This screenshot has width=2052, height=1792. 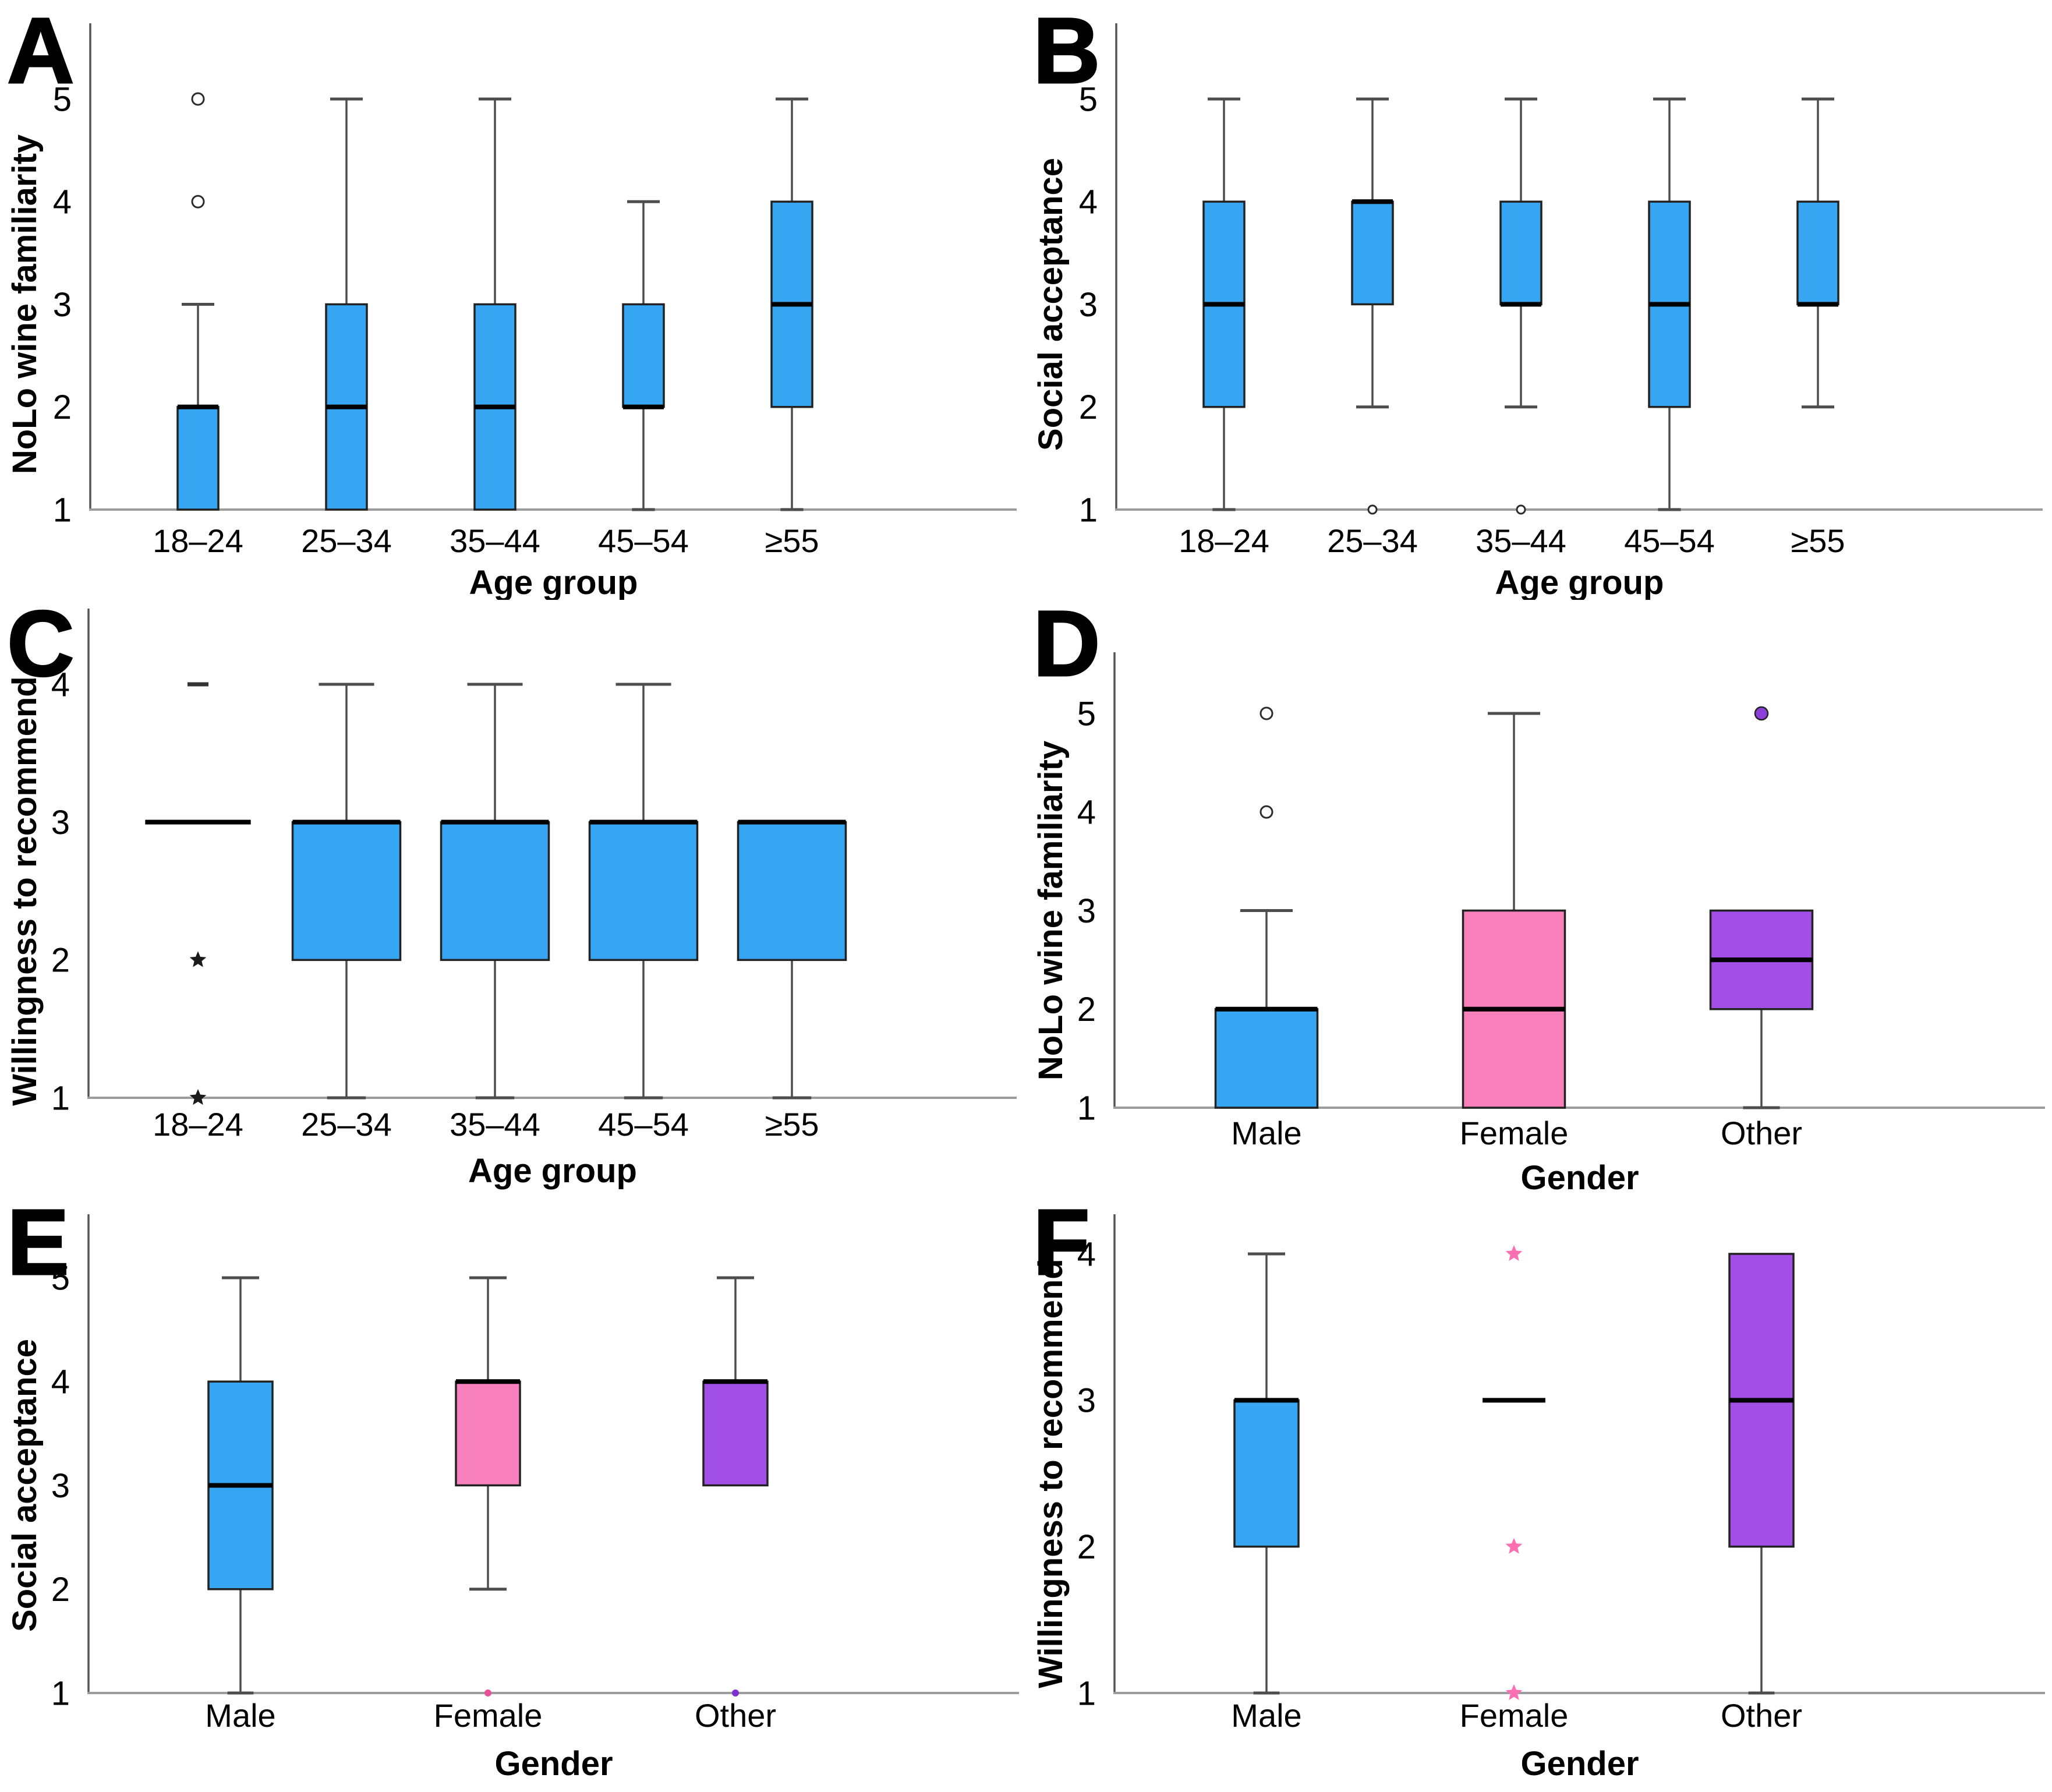 What do you see at coordinates (1051, 910) in the screenshot?
I see `panel-D-y-label: NoLo wine familiarity` at bounding box center [1051, 910].